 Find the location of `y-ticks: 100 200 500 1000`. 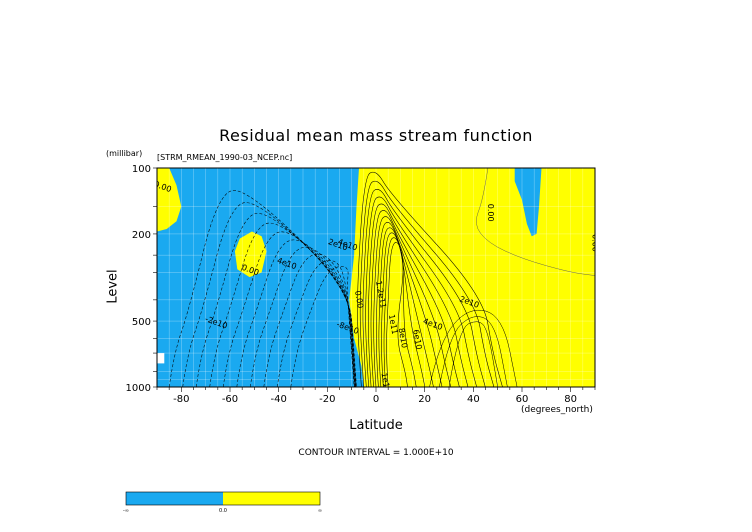

y-ticks: 100 200 500 1000 is located at coordinates (141, 279).